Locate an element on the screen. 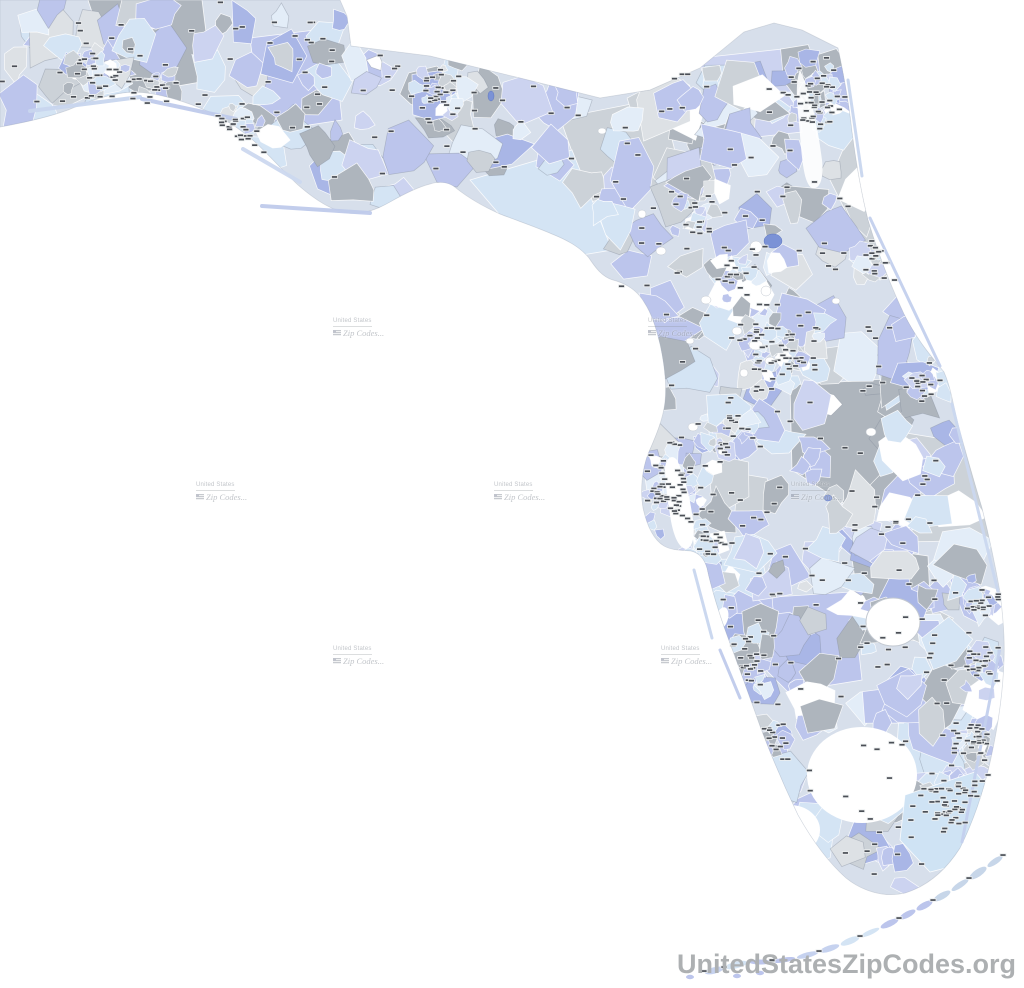 The height and width of the screenshot is (988, 1024). florida-keys is located at coordinates (844, 917).